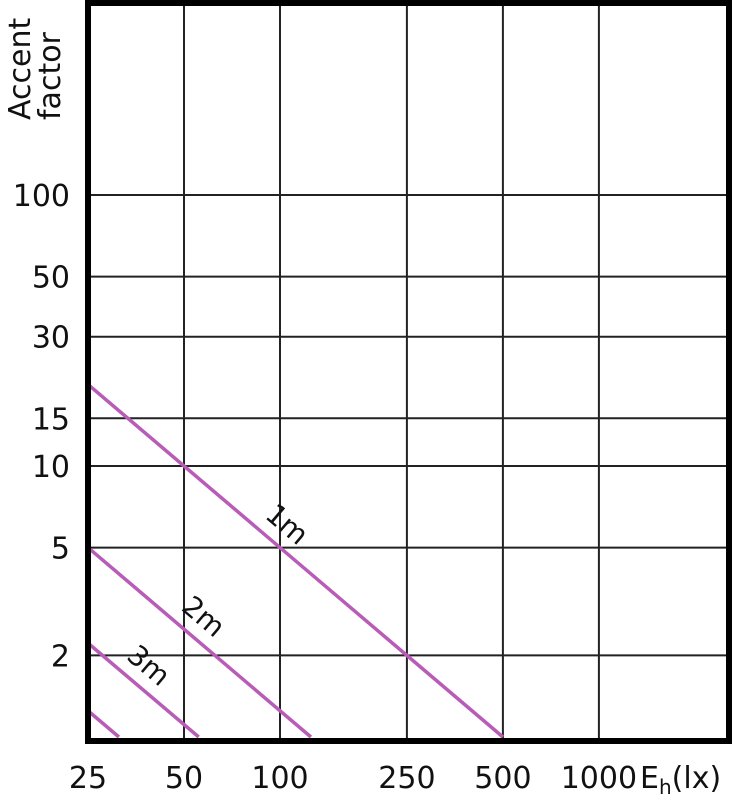  I want to click on y-tick-label: 30, so click(51, 338).